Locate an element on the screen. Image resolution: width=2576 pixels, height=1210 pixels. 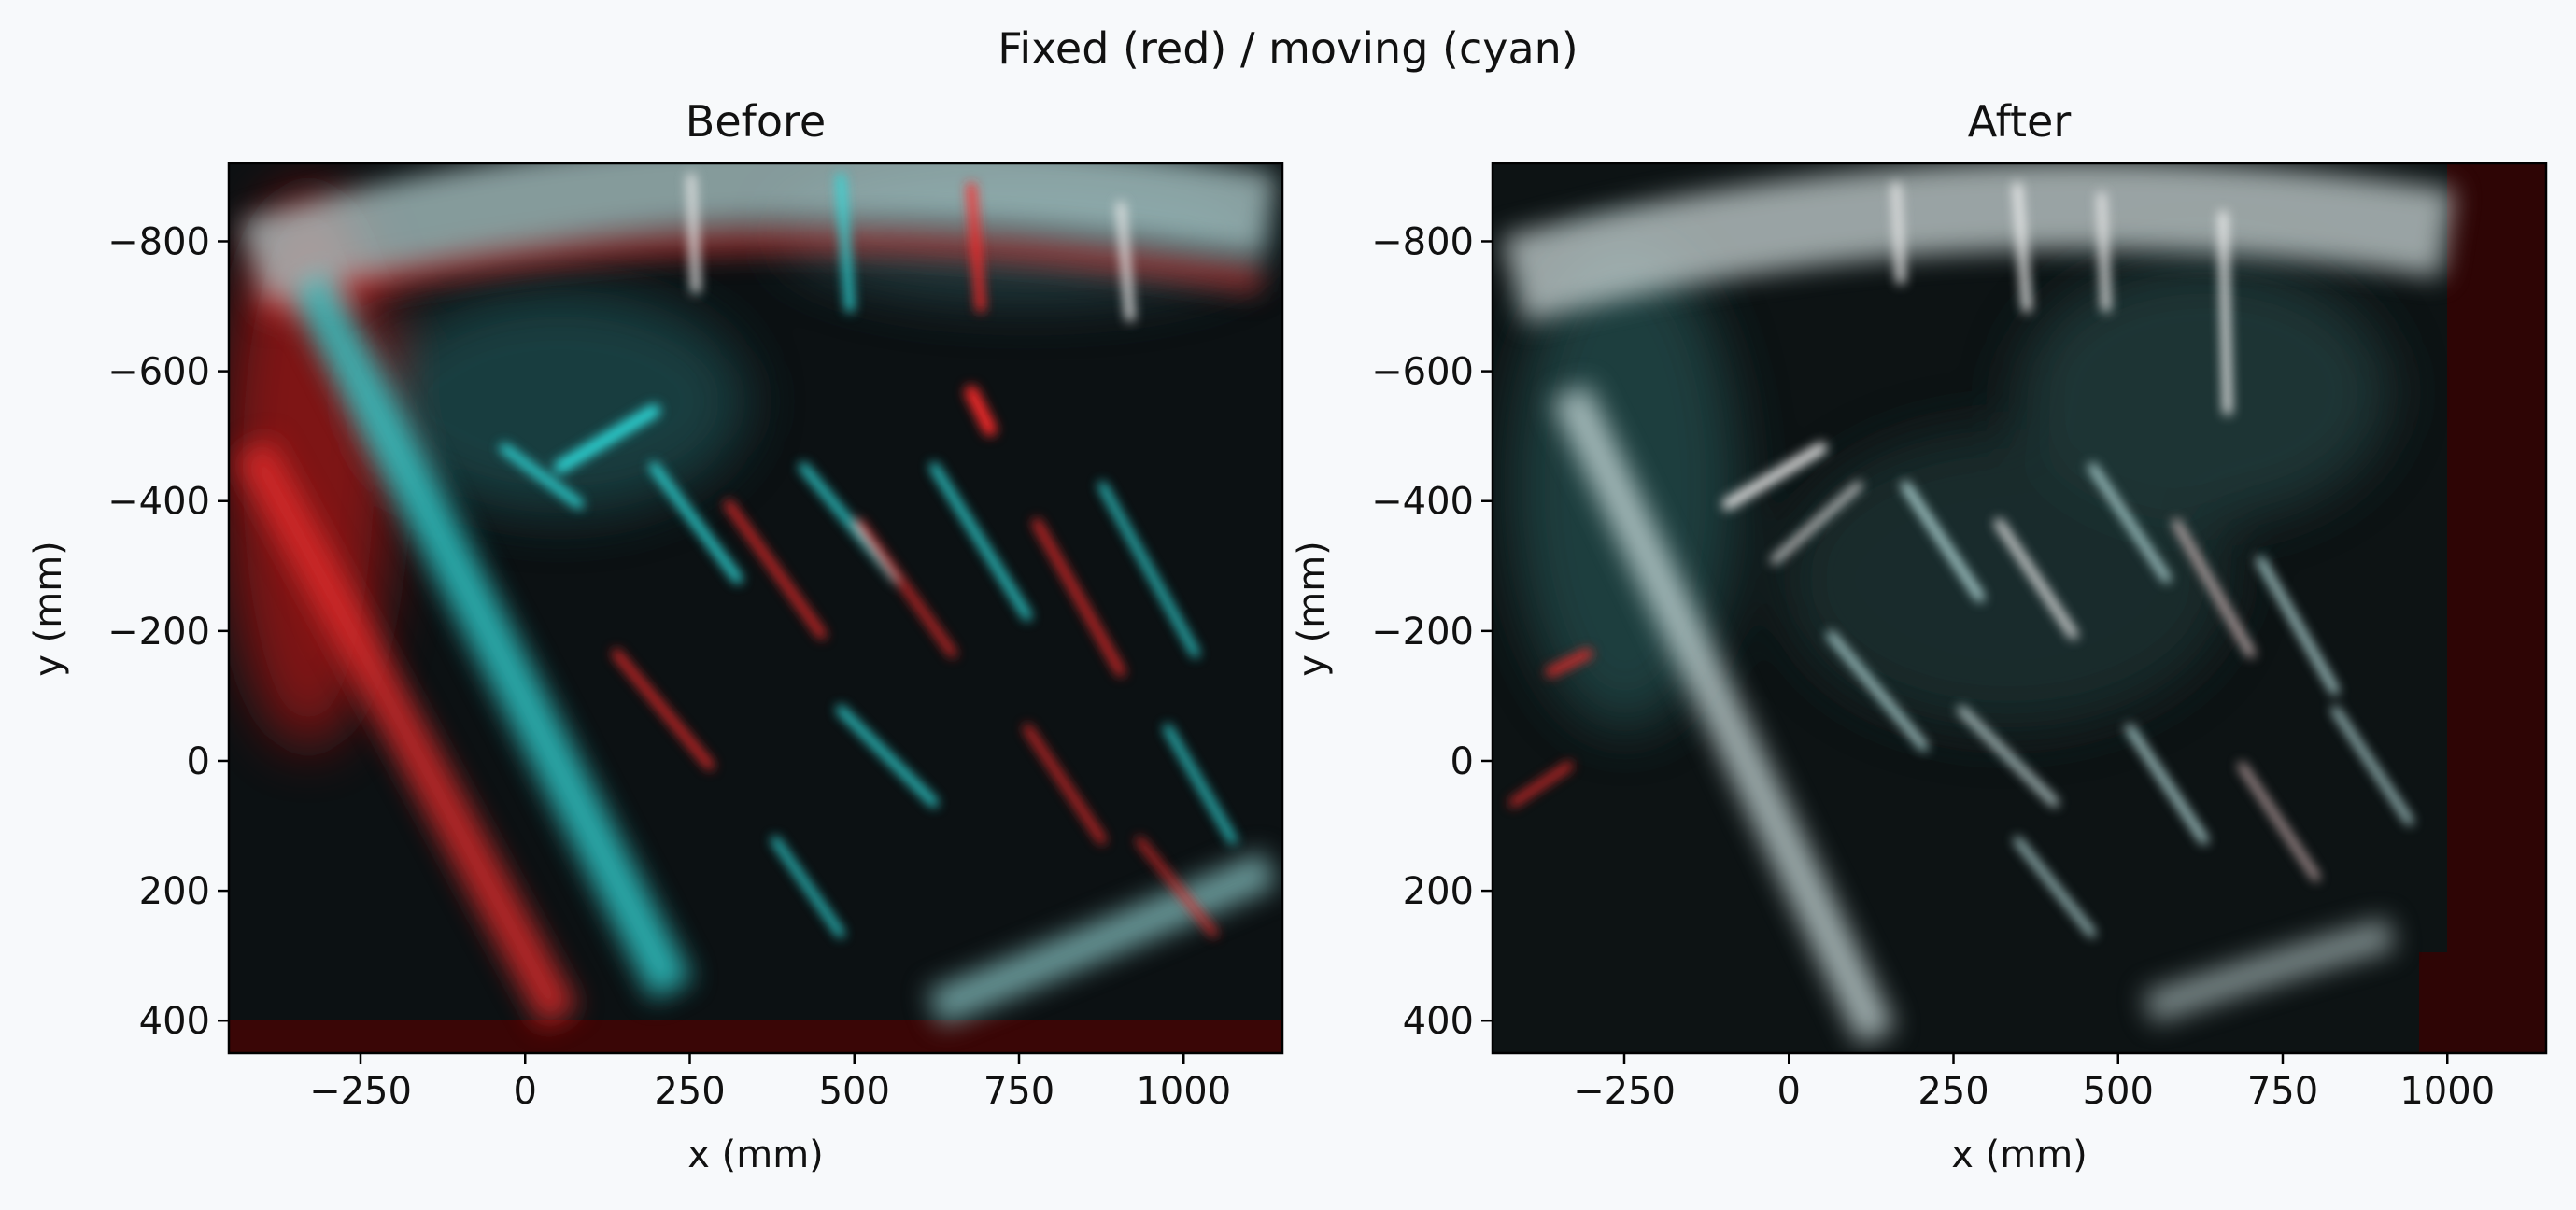
panel-before-xlabel: x (mm) is located at coordinates (755, 1154).